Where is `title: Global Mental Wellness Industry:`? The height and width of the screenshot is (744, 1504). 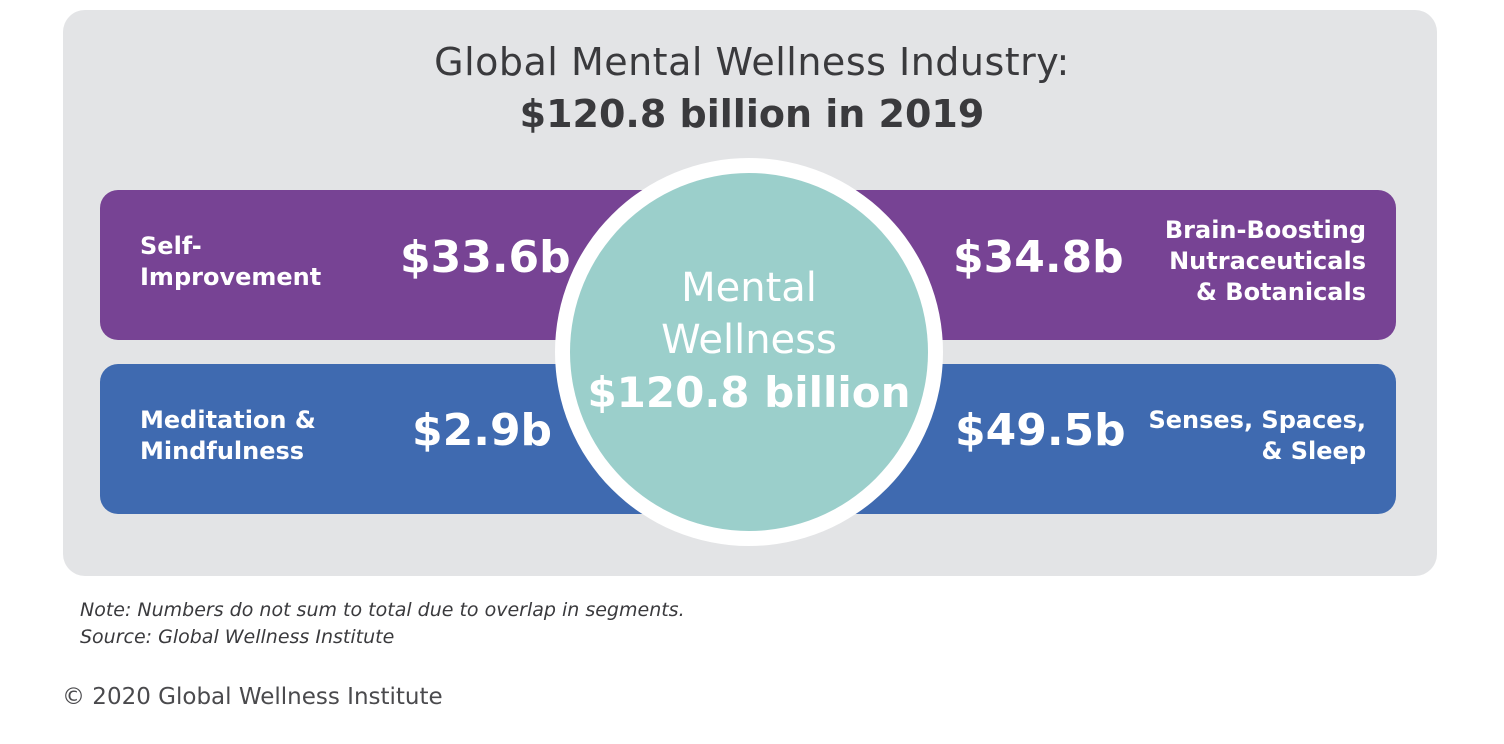
title: Global Mental Wellness Industry: is located at coordinates (752, 62).